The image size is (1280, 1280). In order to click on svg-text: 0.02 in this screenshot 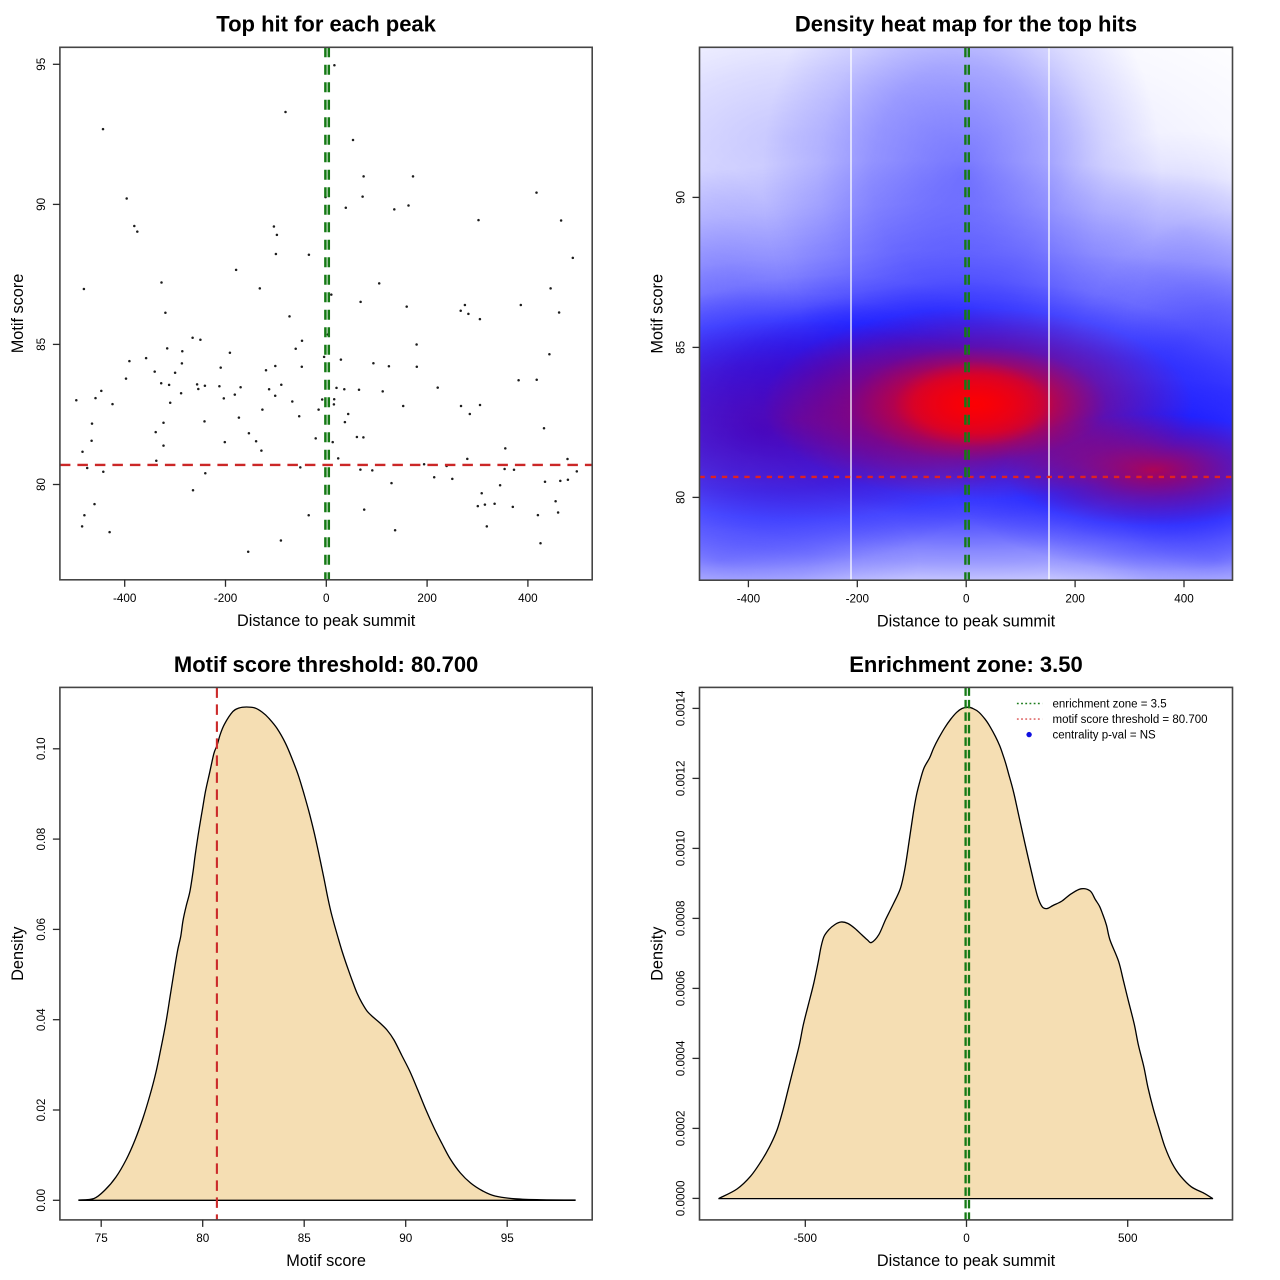, I will do `click(41, 1110)`.